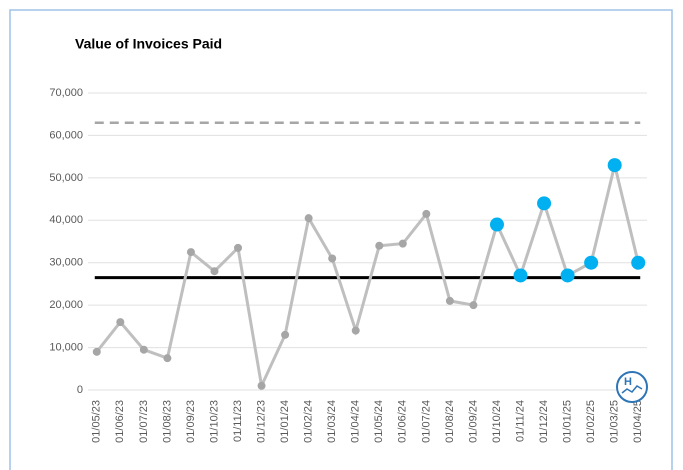  I want to click on x-tick-label: 01/07/24, so click(426, 421).